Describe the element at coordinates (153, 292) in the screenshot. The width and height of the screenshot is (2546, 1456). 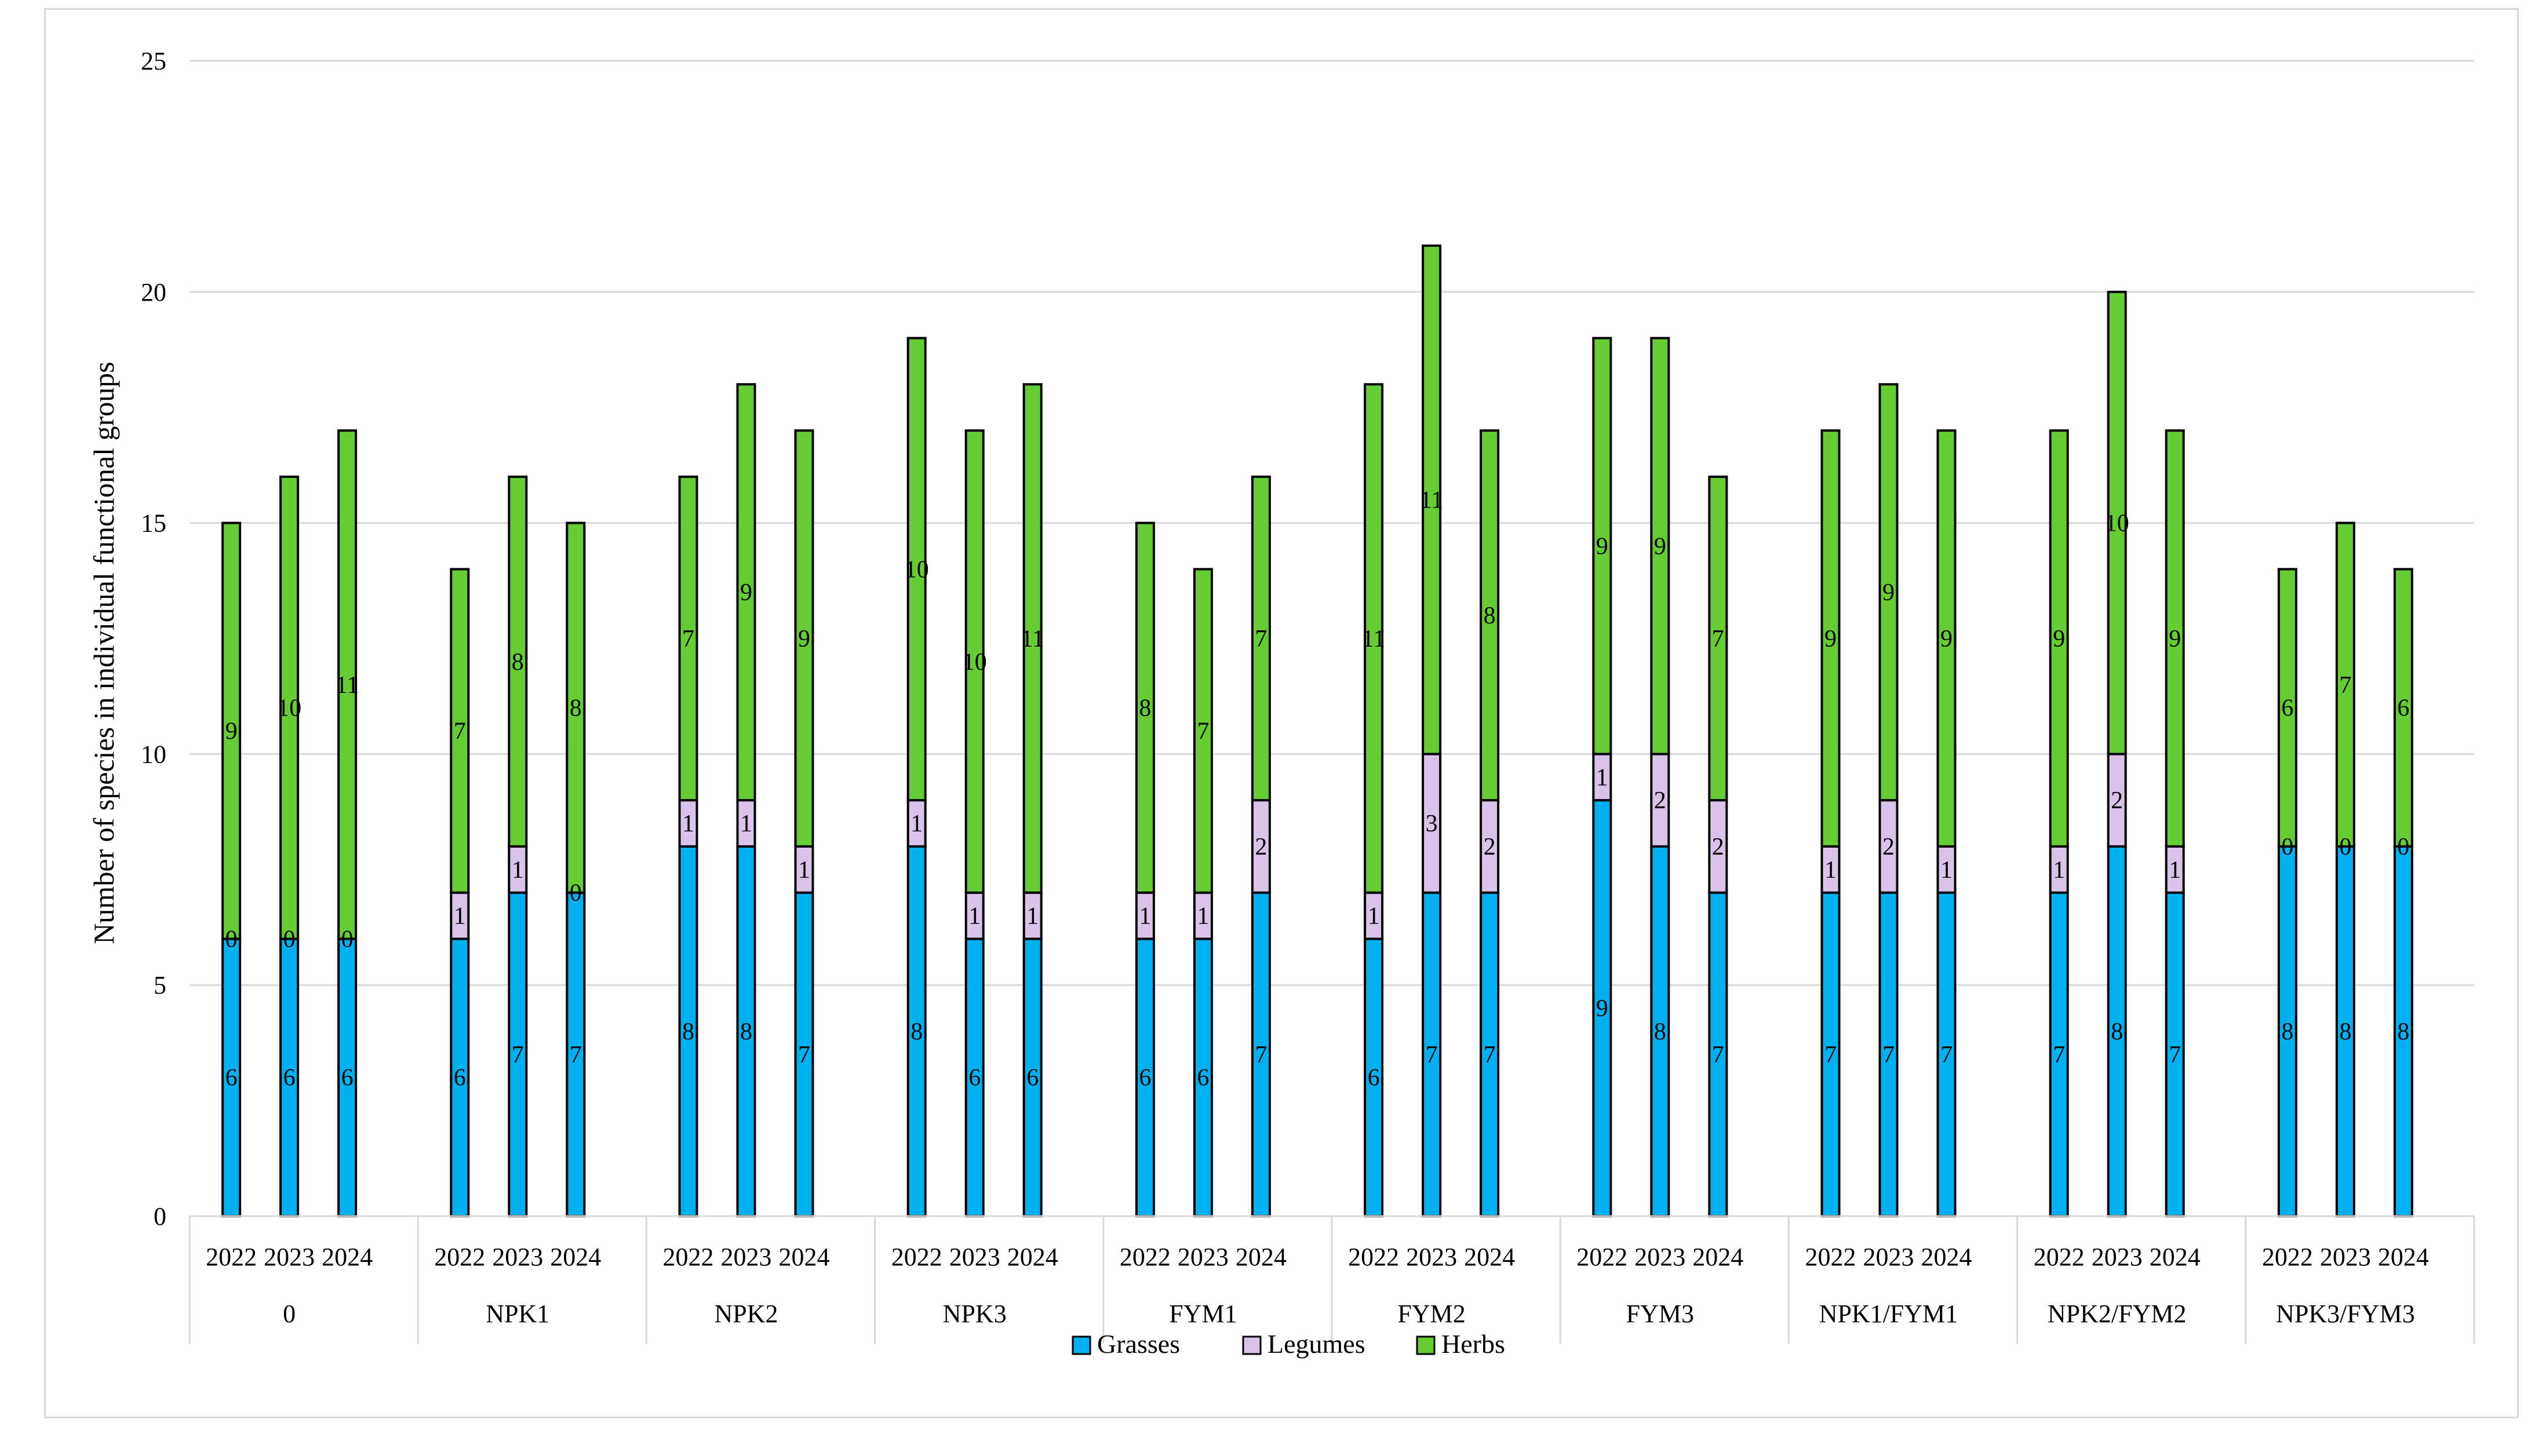
I see `y-tick-label: 20` at that location.